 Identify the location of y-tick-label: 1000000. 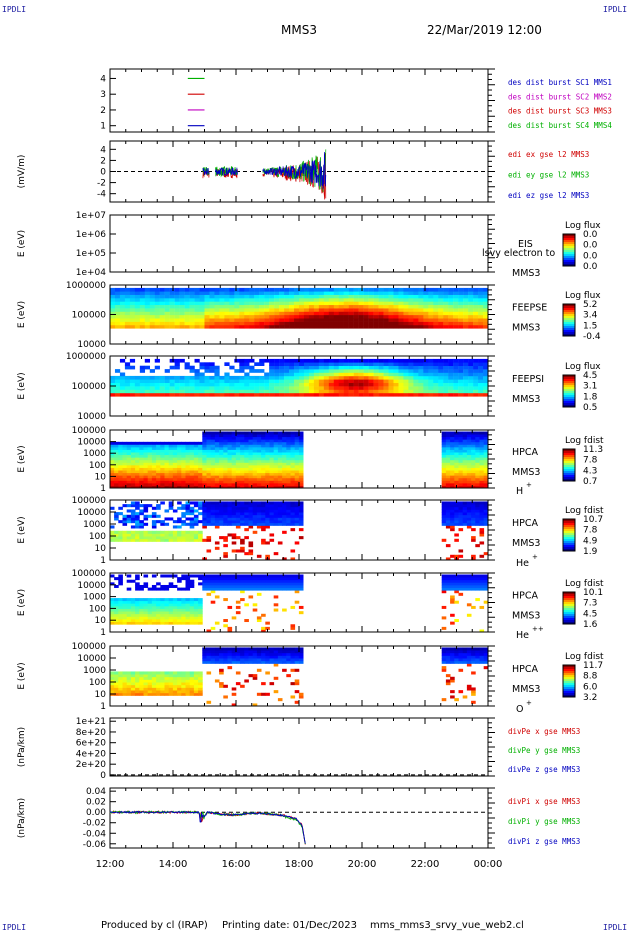
(86, 286).